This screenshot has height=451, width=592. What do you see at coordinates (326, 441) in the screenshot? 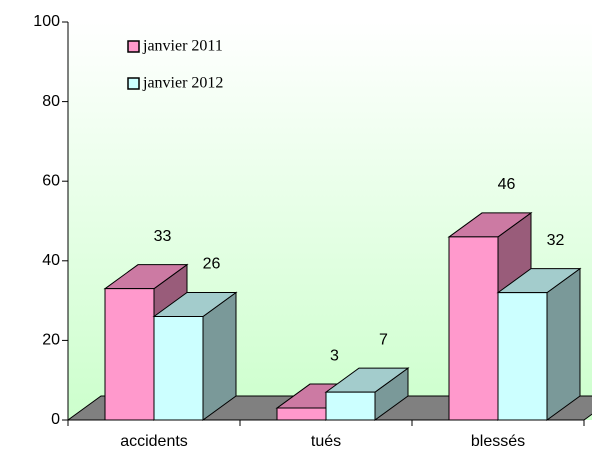
I see `x-tick-label: tués` at bounding box center [326, 441].